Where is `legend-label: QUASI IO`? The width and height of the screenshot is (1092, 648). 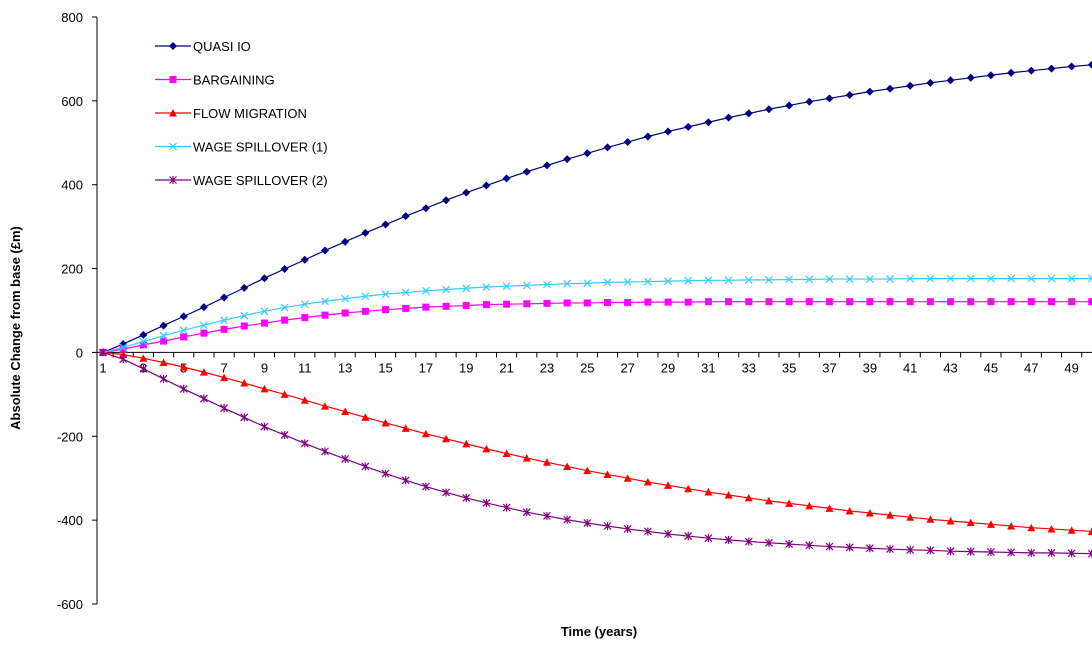
legend-label: QUASI IO is located at coordinates (222, 46).